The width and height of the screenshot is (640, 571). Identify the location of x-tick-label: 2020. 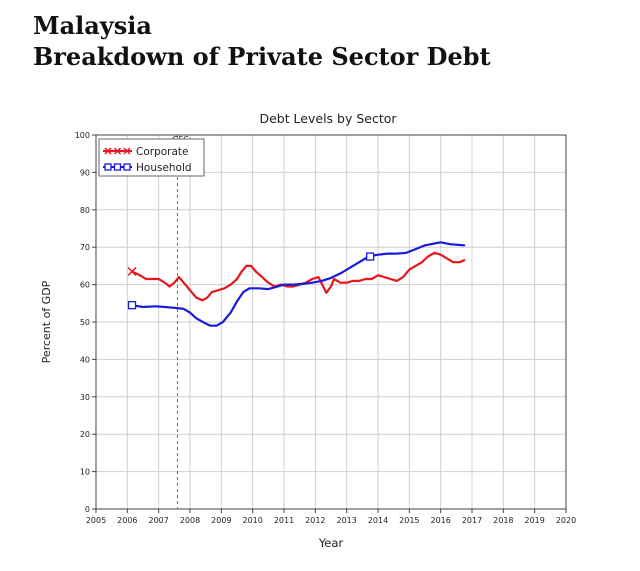
(566, 520).